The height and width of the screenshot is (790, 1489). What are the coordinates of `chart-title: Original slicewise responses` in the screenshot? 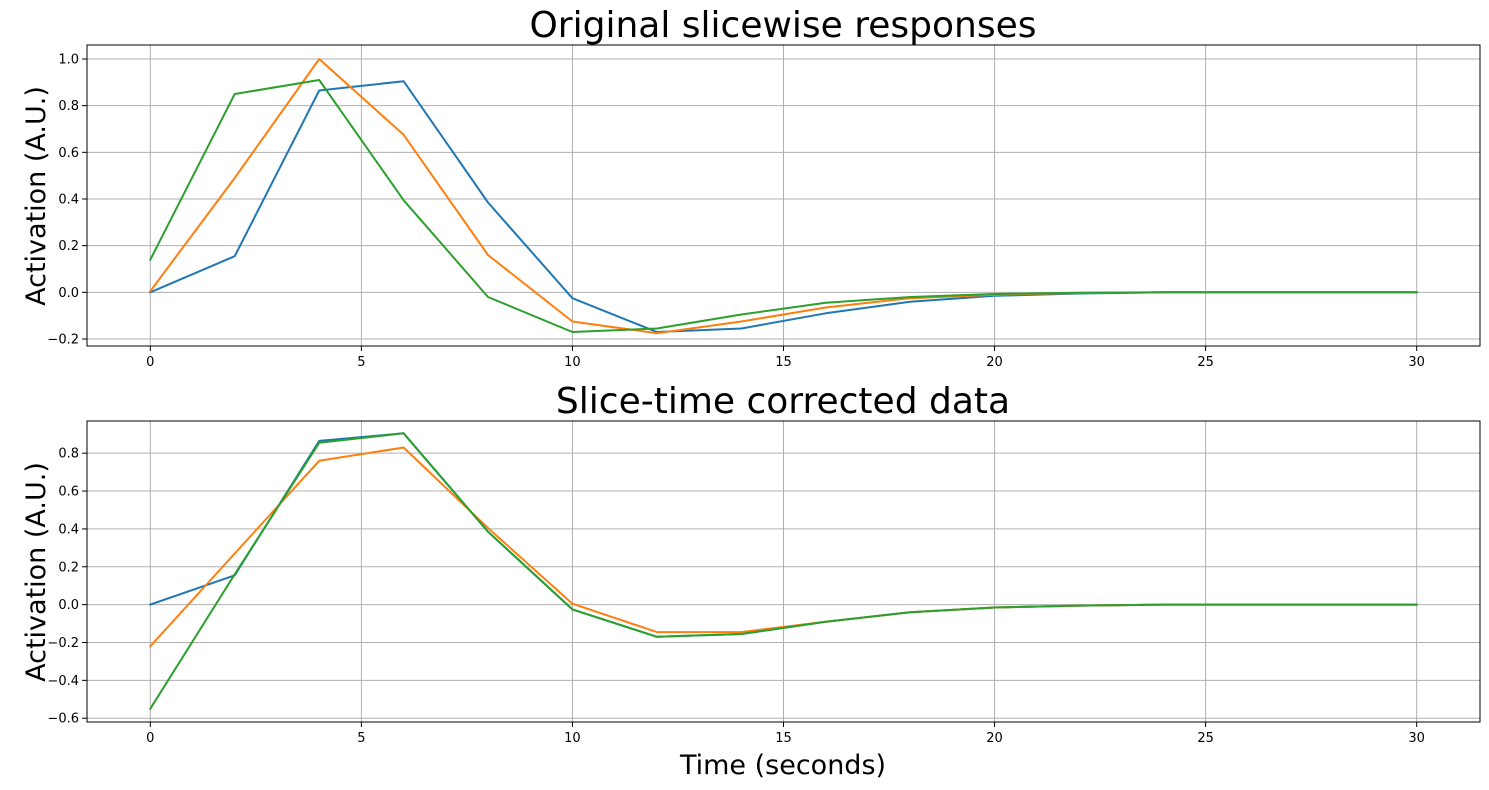 It's located at (782, 25).